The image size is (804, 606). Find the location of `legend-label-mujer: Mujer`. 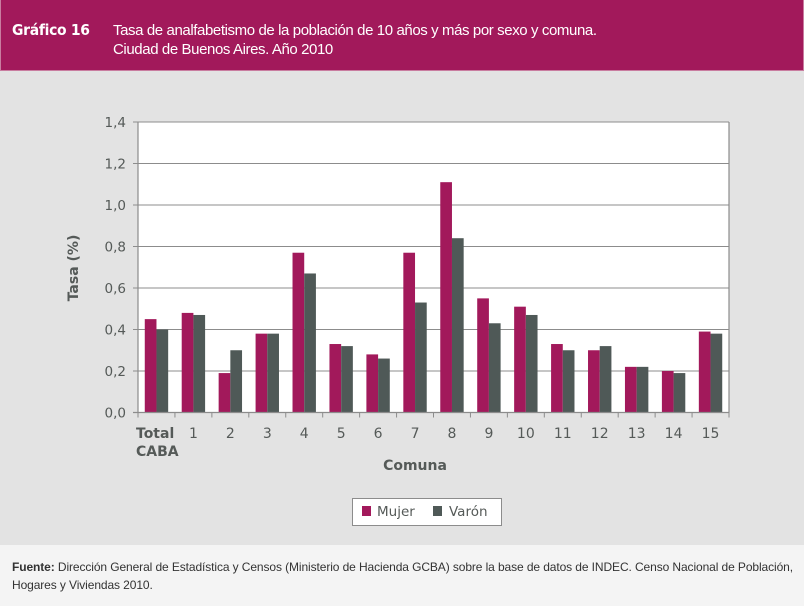

legend-label-mujer: Mujer is located at coordinates (396, 512).